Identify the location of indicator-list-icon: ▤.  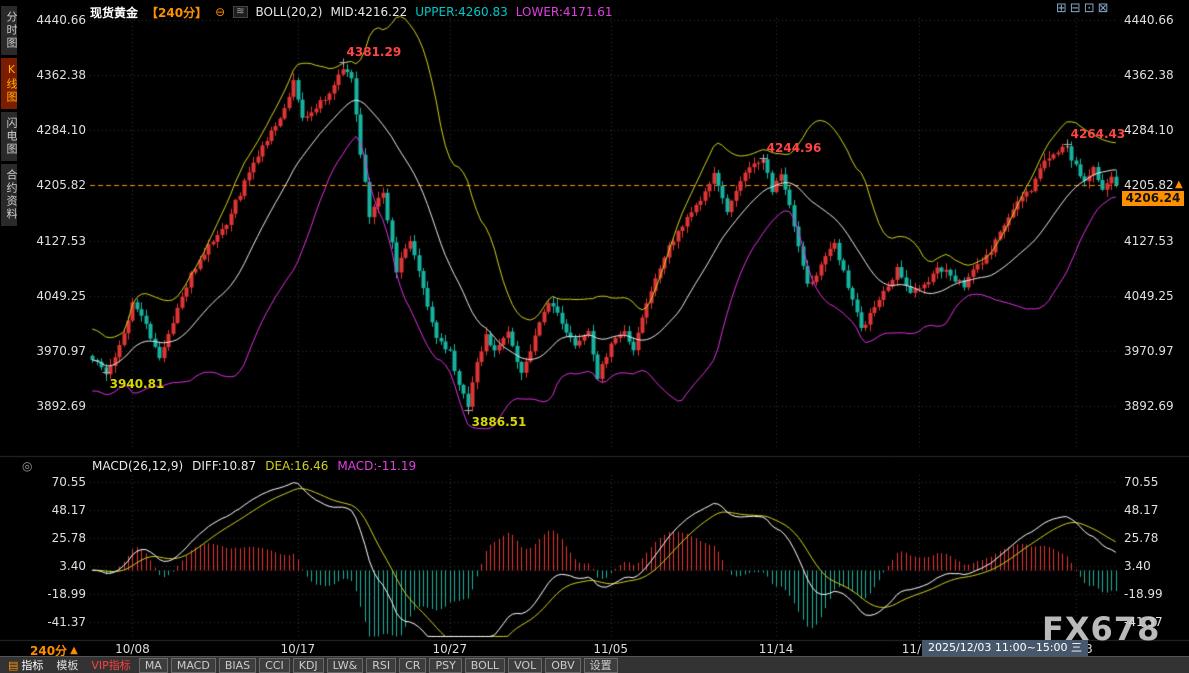
(13, 665).